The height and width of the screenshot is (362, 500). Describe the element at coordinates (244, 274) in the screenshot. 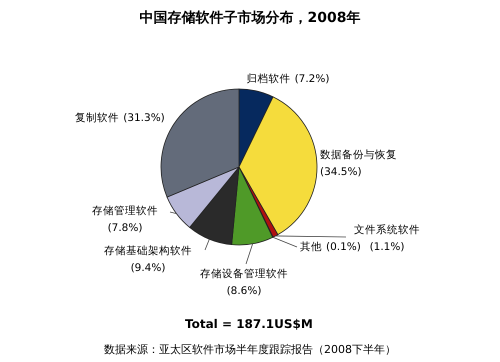

I see `slice-label: 存储设备管理软件` at that location.